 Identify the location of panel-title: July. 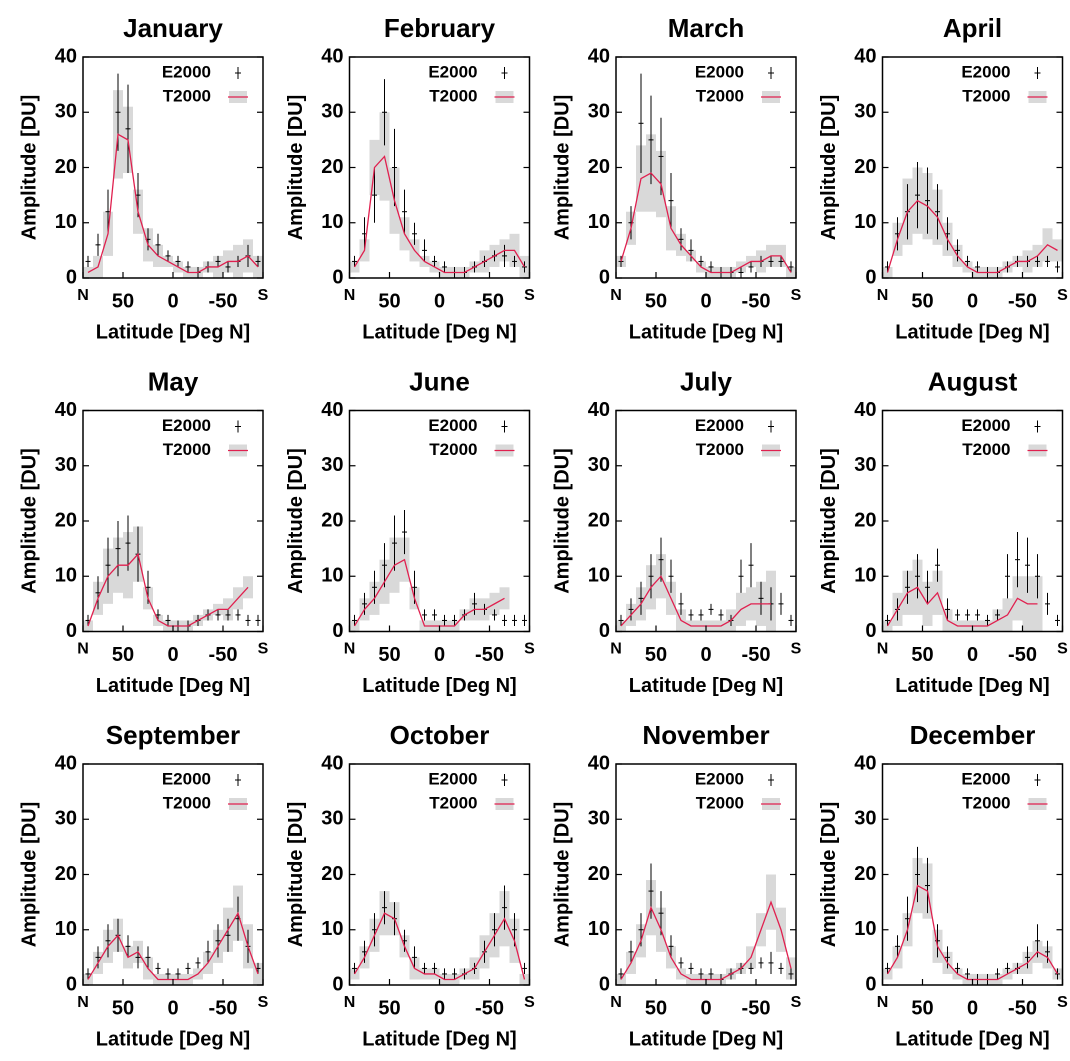
(706, 381).